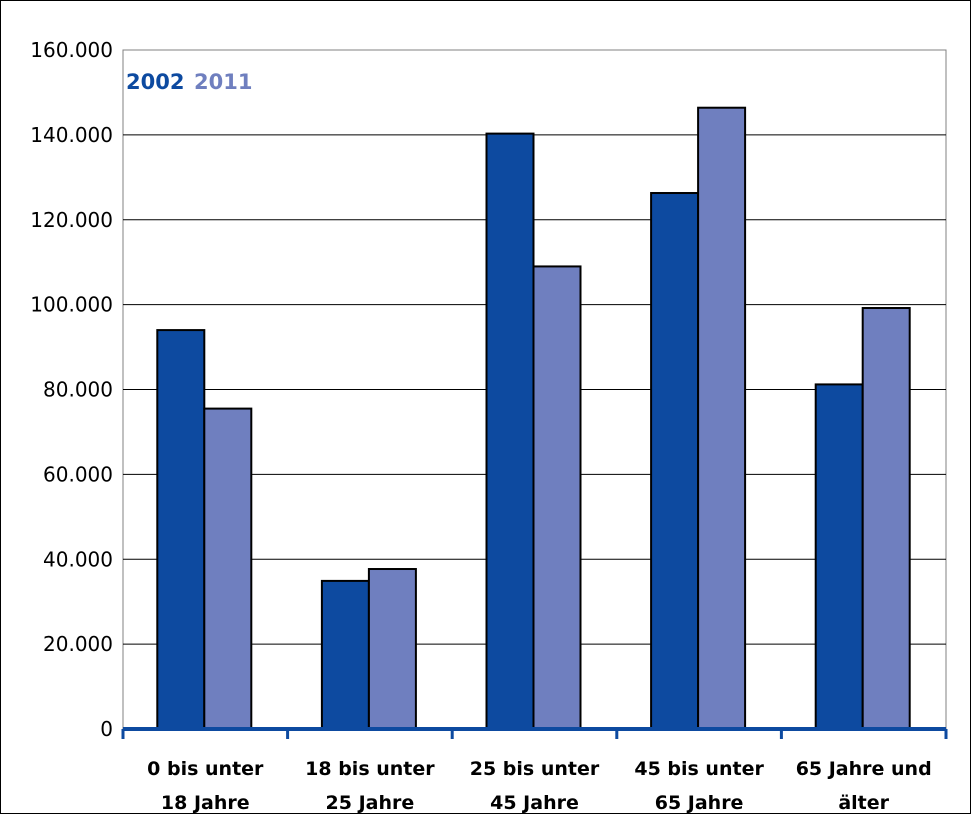  Describe the element at coordinates (78, 559) in the screenshot. I see `y-tick-label: 40.000` at that location.